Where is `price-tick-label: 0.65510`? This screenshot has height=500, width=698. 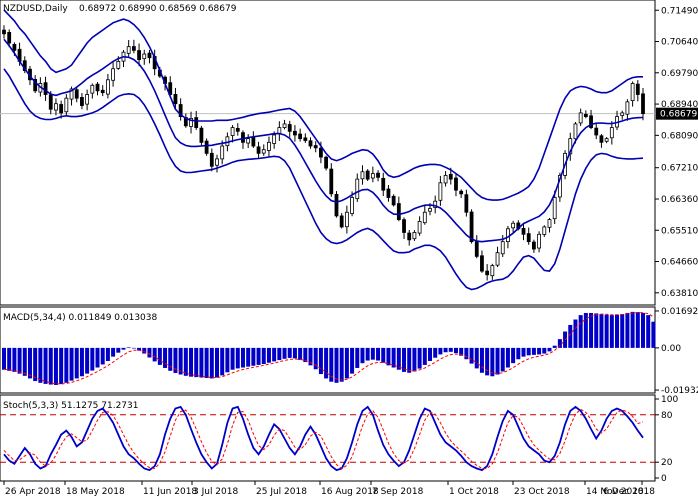 price-tick-label: 0.65510 is located at coordinates (679, 231).